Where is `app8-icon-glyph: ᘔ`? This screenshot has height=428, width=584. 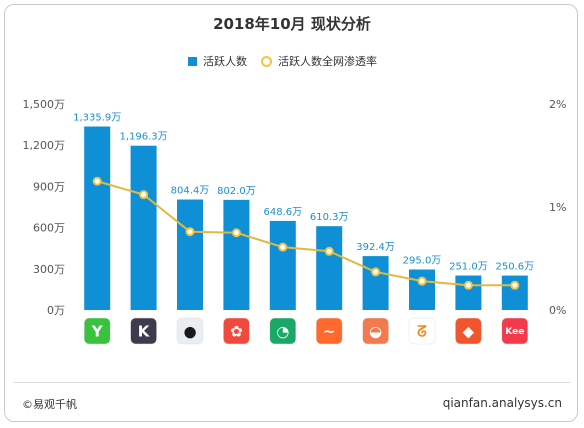
app8-icon-glyph: ᘔ is located at coordinates (422, 331).